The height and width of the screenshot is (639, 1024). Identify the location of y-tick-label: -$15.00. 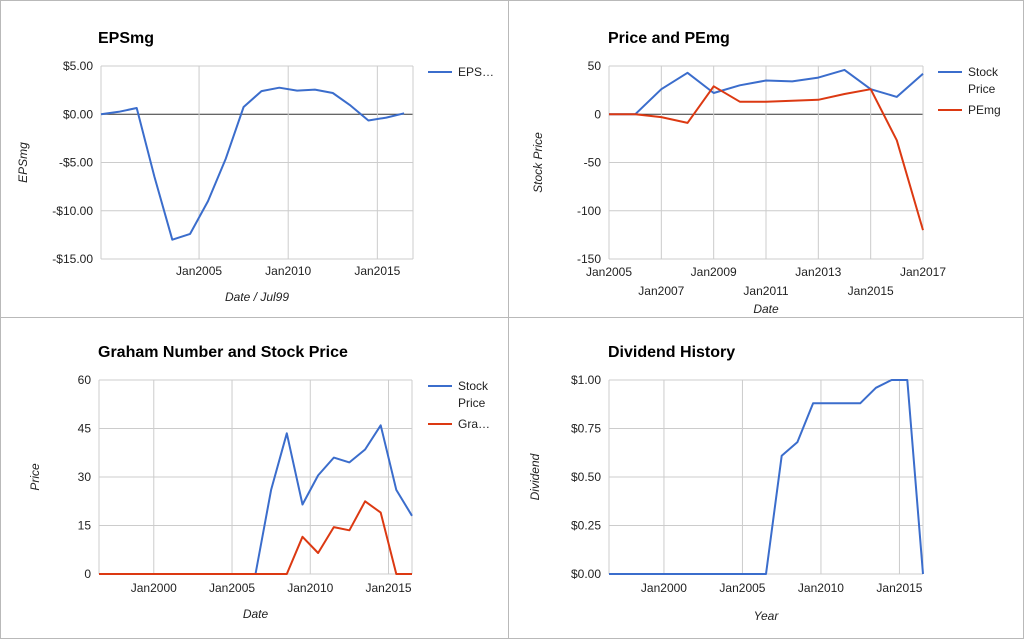
(72, 259).